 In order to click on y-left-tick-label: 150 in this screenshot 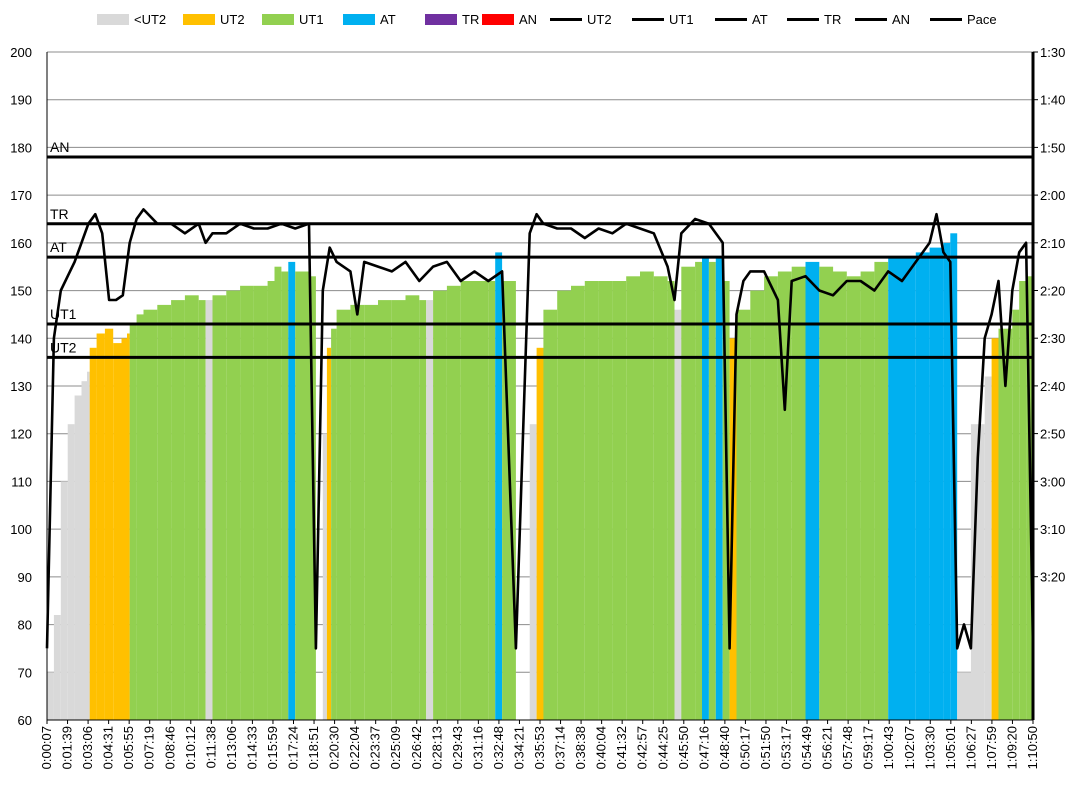, I will do `click(21, 291)`.